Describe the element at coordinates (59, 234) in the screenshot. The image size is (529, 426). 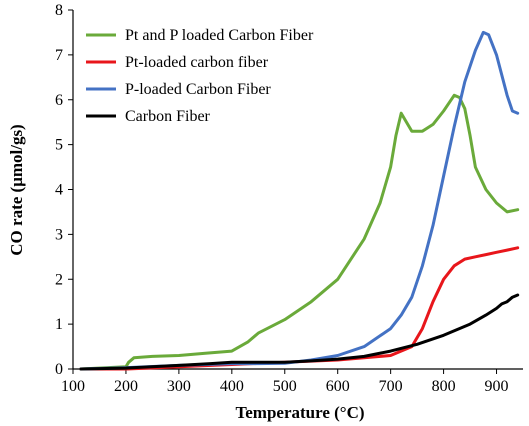
I see `y-tick-label: 3` at that location.